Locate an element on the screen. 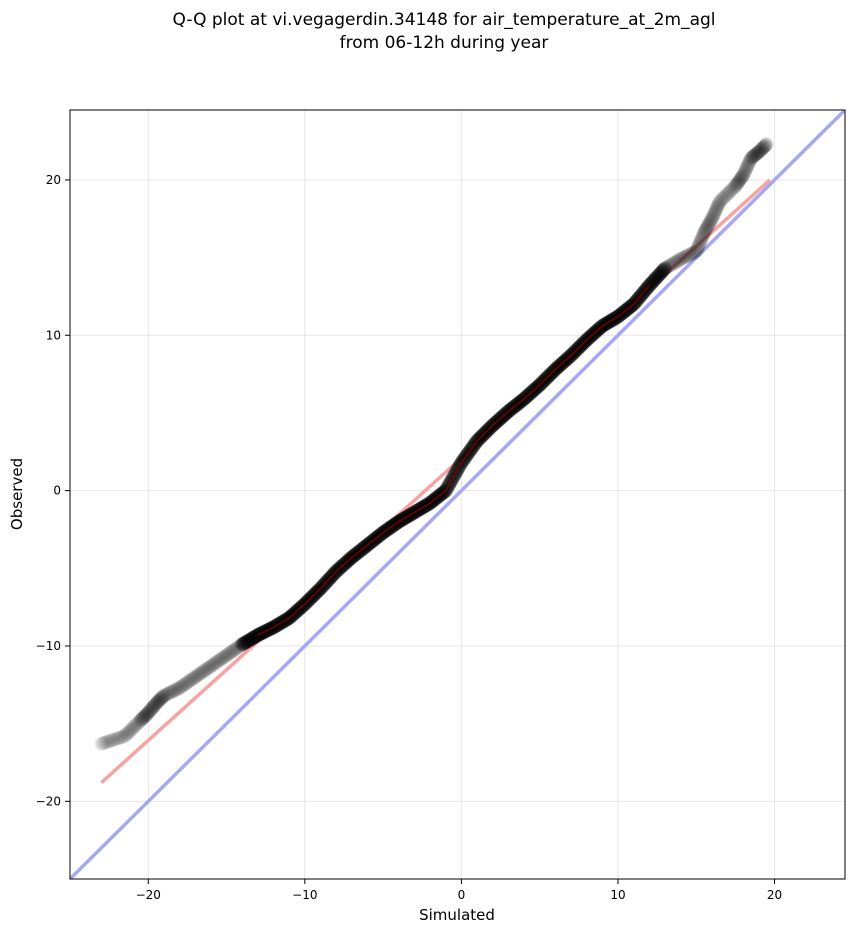  y-axis-ticks: −20 −10 0 10 20 is located at coordinates (53, 490).